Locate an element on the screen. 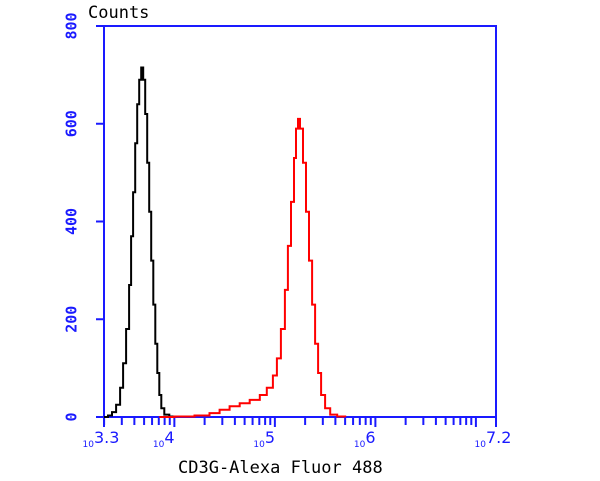 This screenshot has height=481, width=600. x-tick-label: 10 7.2 is located at coordinates (493, 439).